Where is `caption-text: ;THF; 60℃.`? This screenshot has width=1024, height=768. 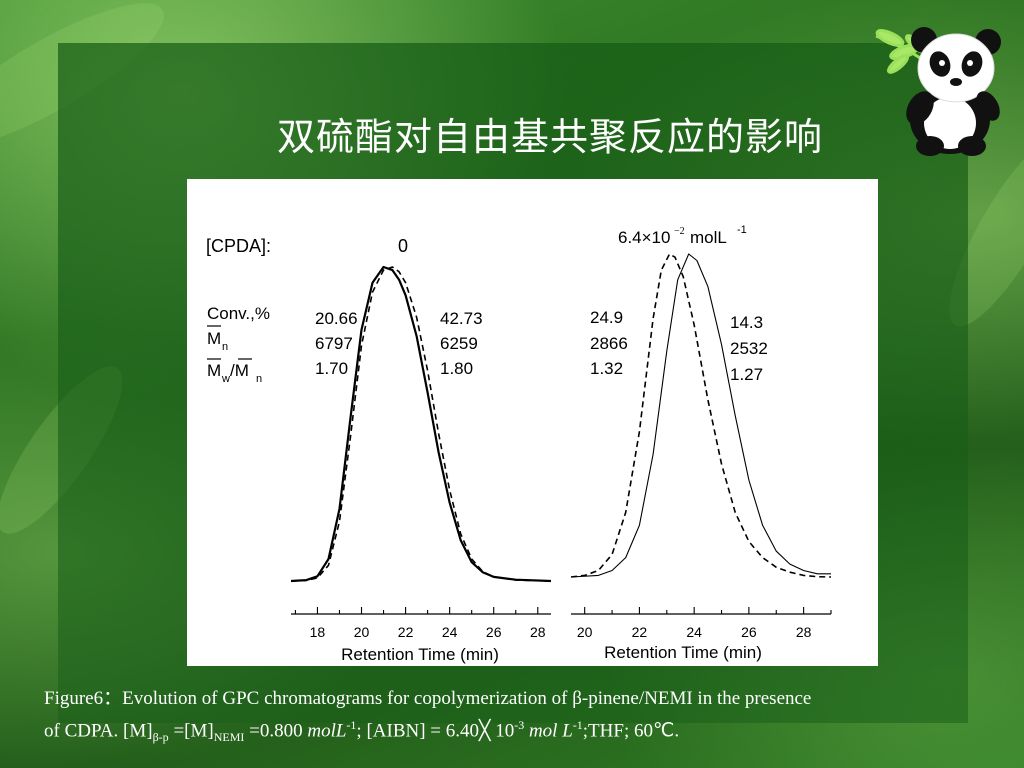
caption-text: ;THF; 60℃. is located at coordinates (631, 731).